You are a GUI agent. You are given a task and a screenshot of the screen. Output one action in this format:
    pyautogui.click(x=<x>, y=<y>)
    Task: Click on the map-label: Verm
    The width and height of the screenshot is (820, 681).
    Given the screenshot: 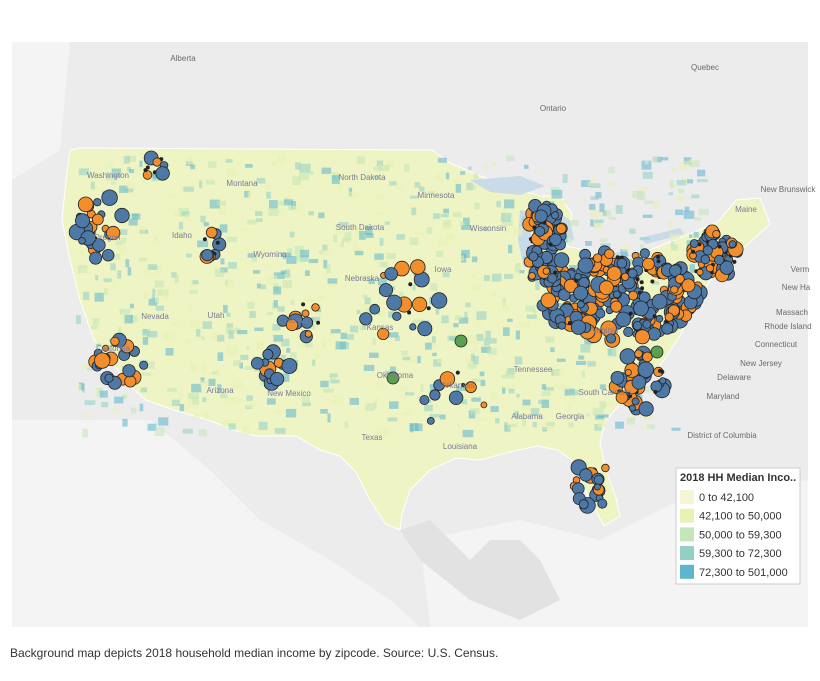 What is the action you would take?
    pyautogui.click(x=800, y=269)
    